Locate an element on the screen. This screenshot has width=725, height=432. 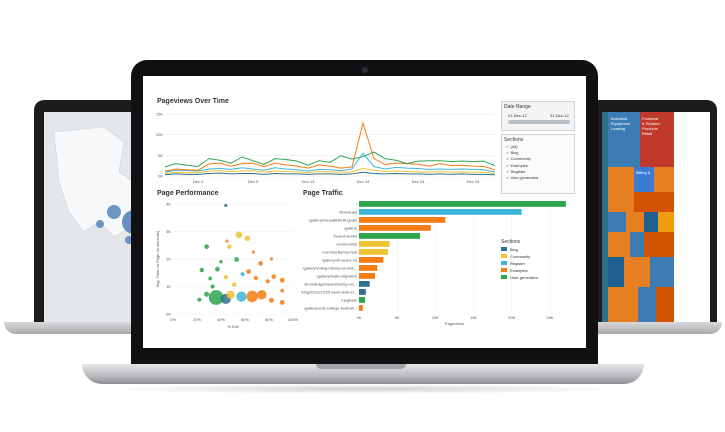
legend-label: Examples is located at coordinates (519, 270).